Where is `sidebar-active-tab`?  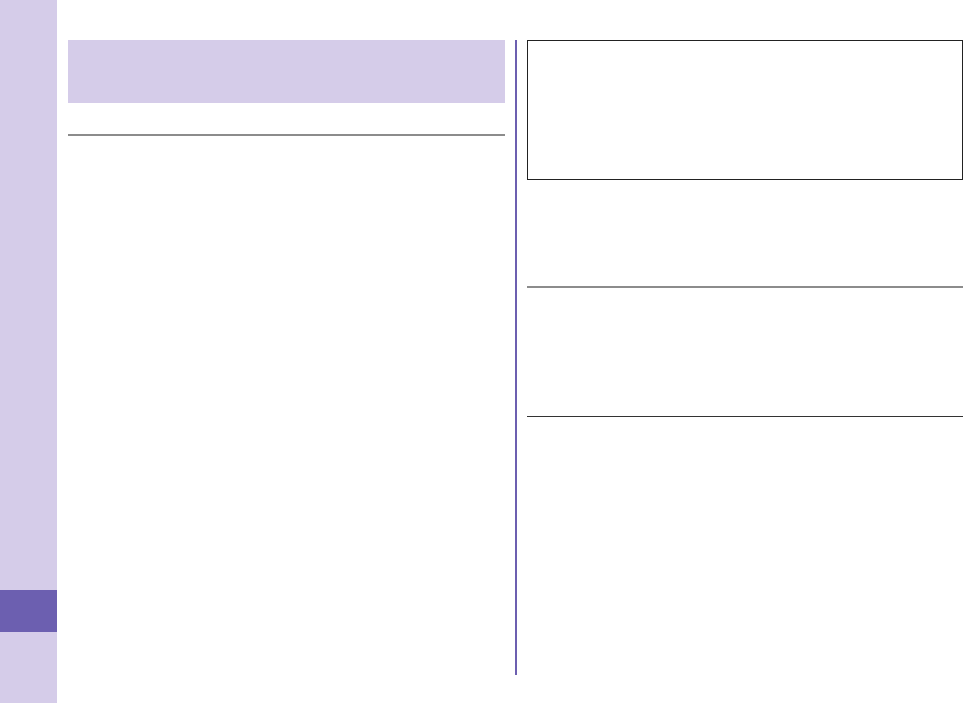
sidebar-active-tab is located at coordinates (28, 611).